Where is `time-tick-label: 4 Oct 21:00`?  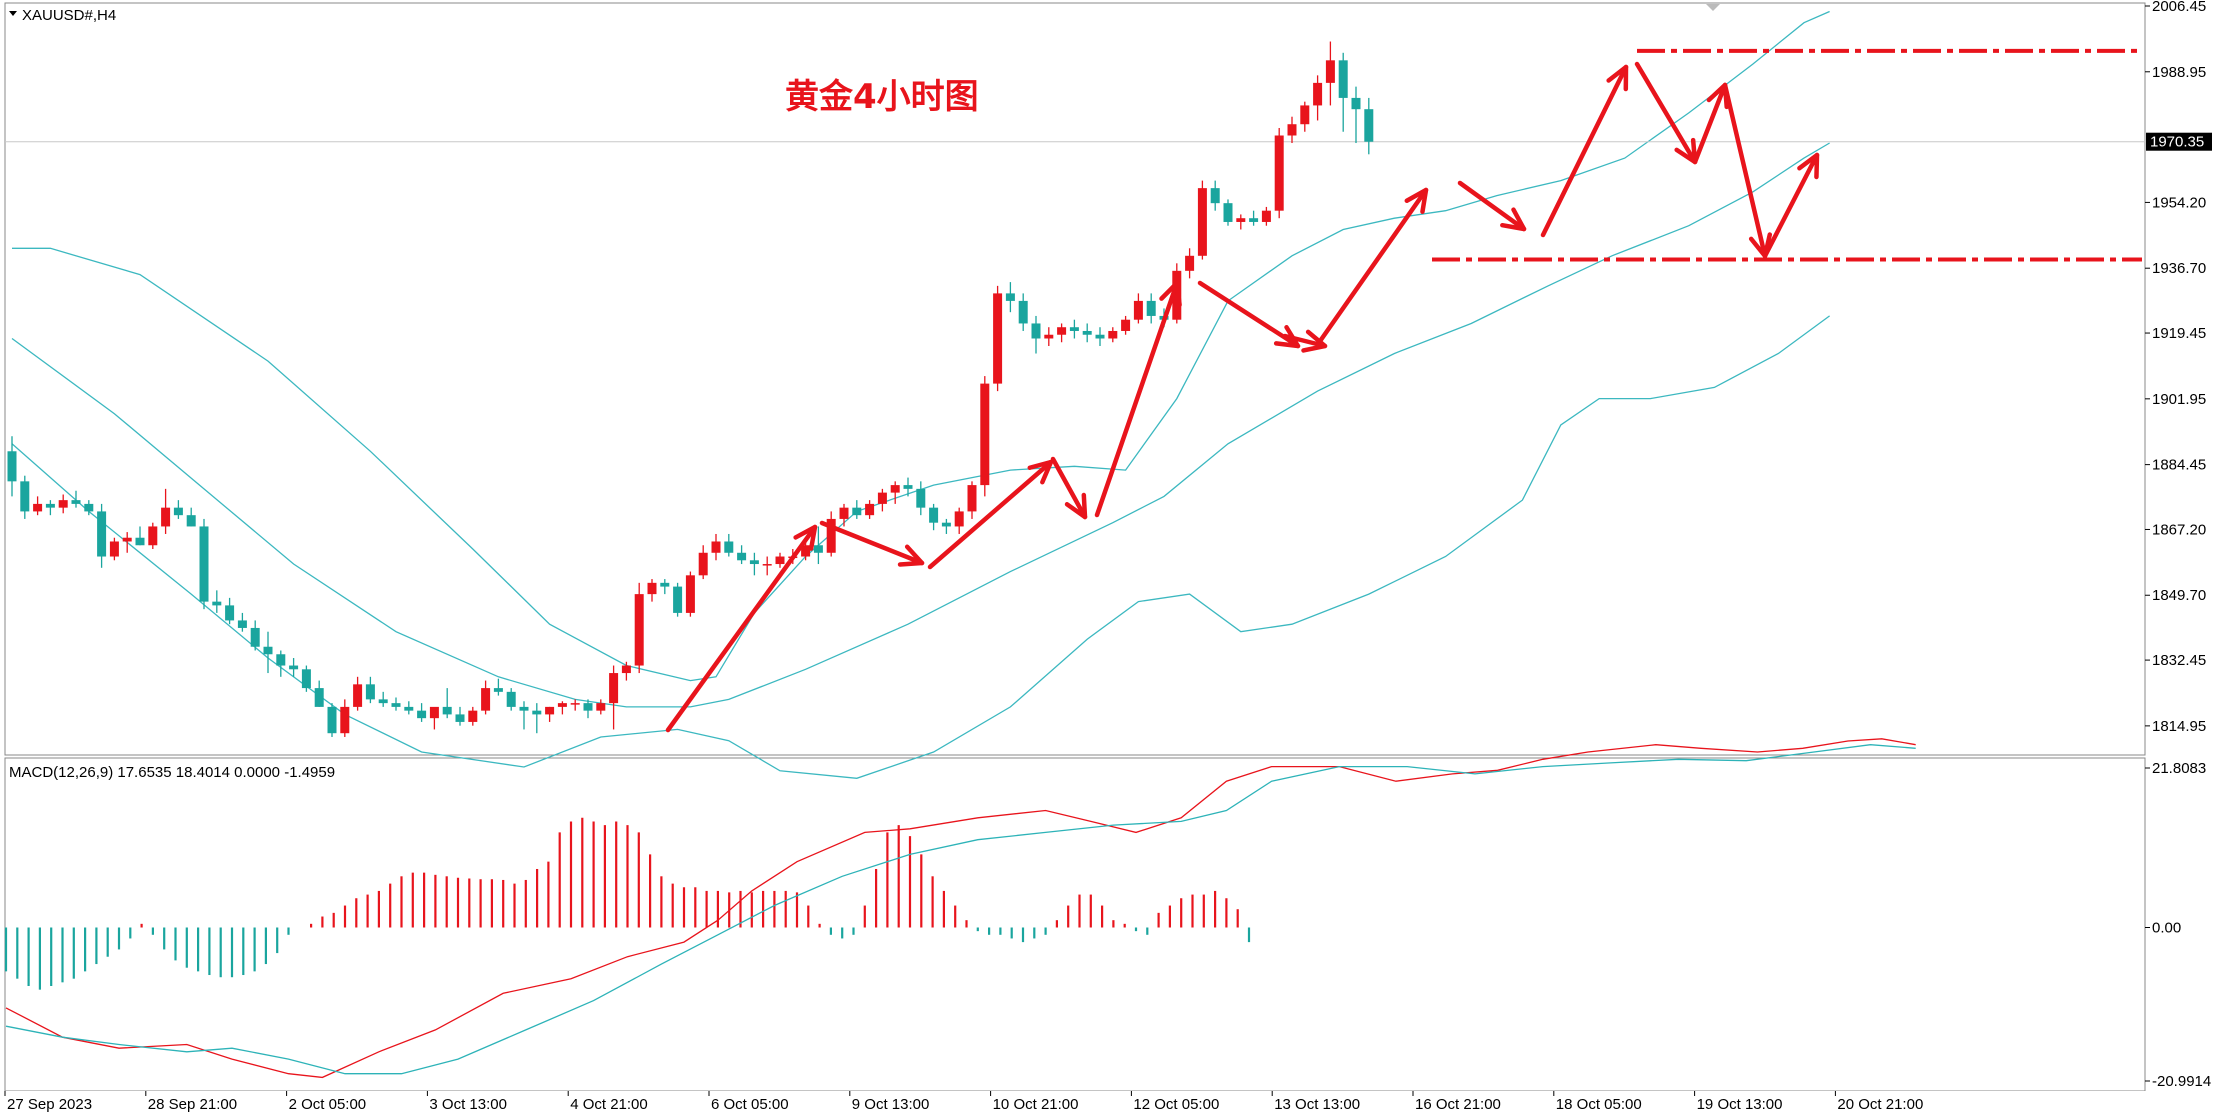 time-tick-label: 4 Oct 21:00 is located at coordinates (609, 1104).